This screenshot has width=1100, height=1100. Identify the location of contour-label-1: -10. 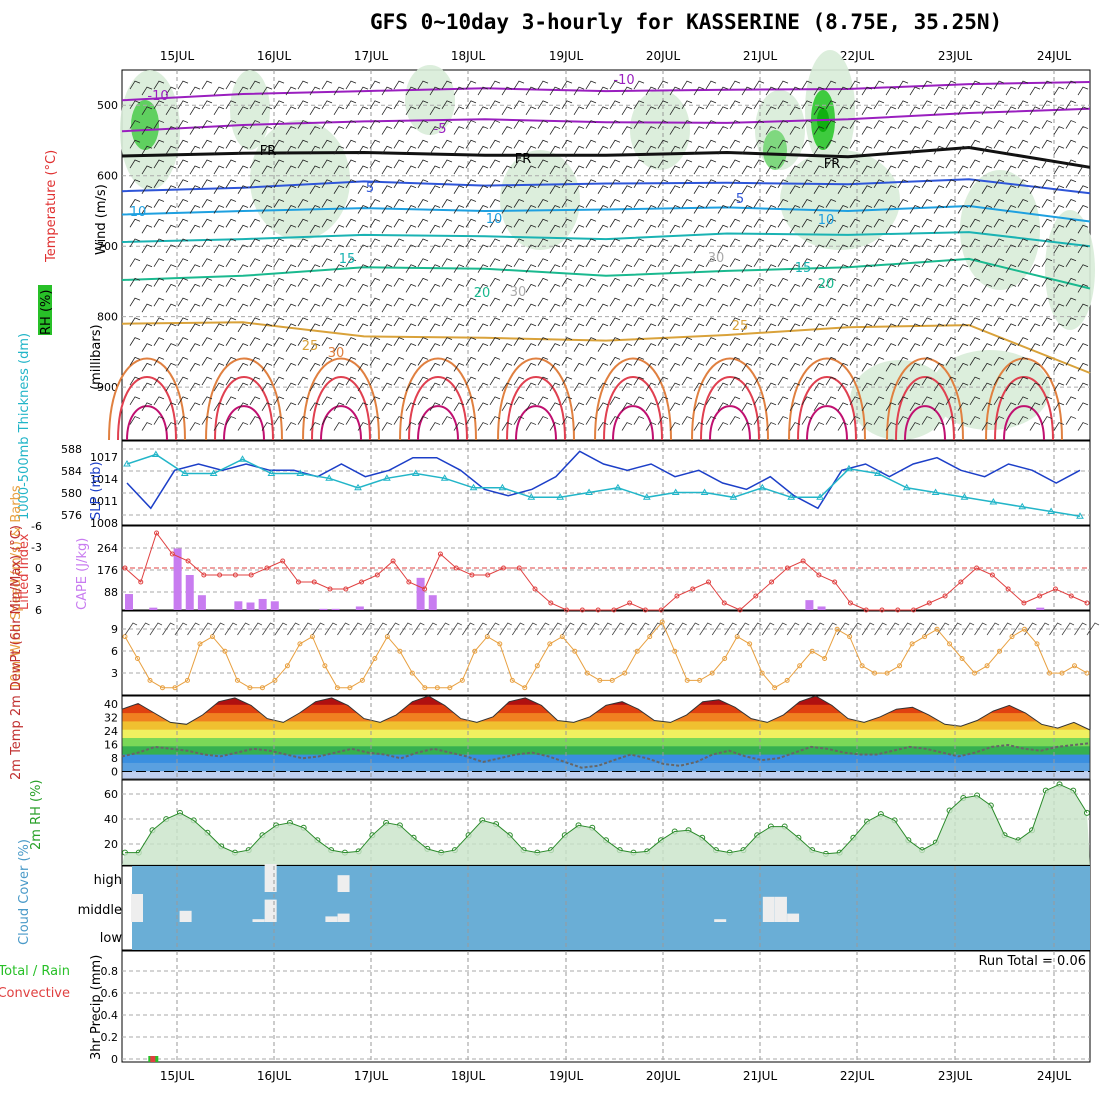
(623, 80).